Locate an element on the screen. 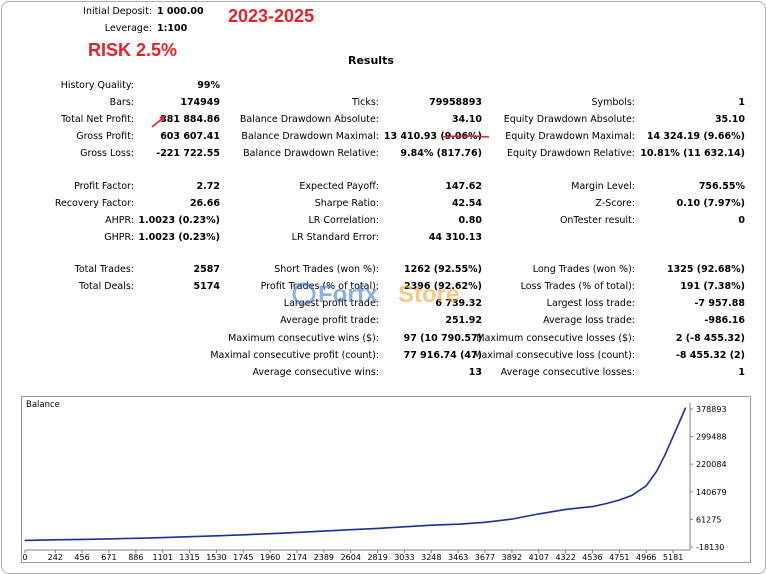 Image resolution: width=767 pixels, height=574 pixels. x-tick-label: 5181 is located at coordinates (673, 557).